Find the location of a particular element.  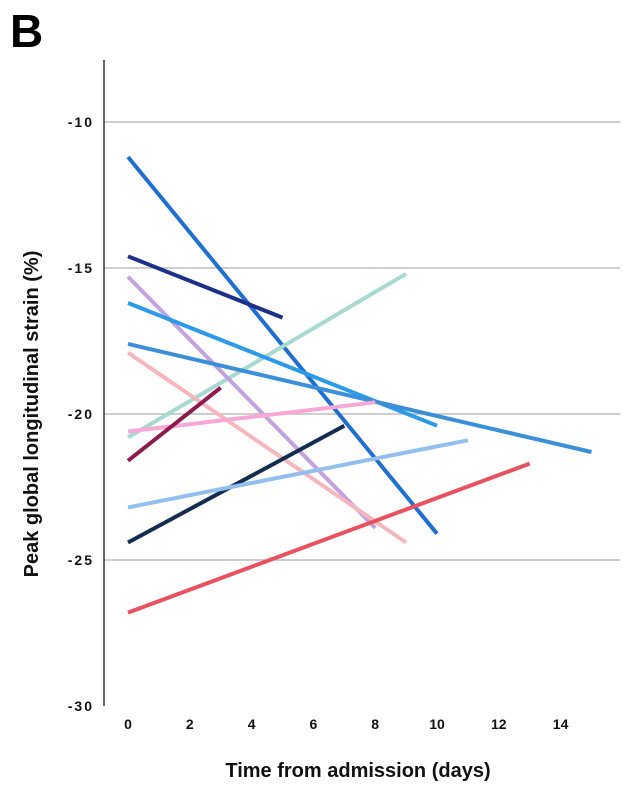

y-tick-label: -30 is located at coordinates (81, 706).